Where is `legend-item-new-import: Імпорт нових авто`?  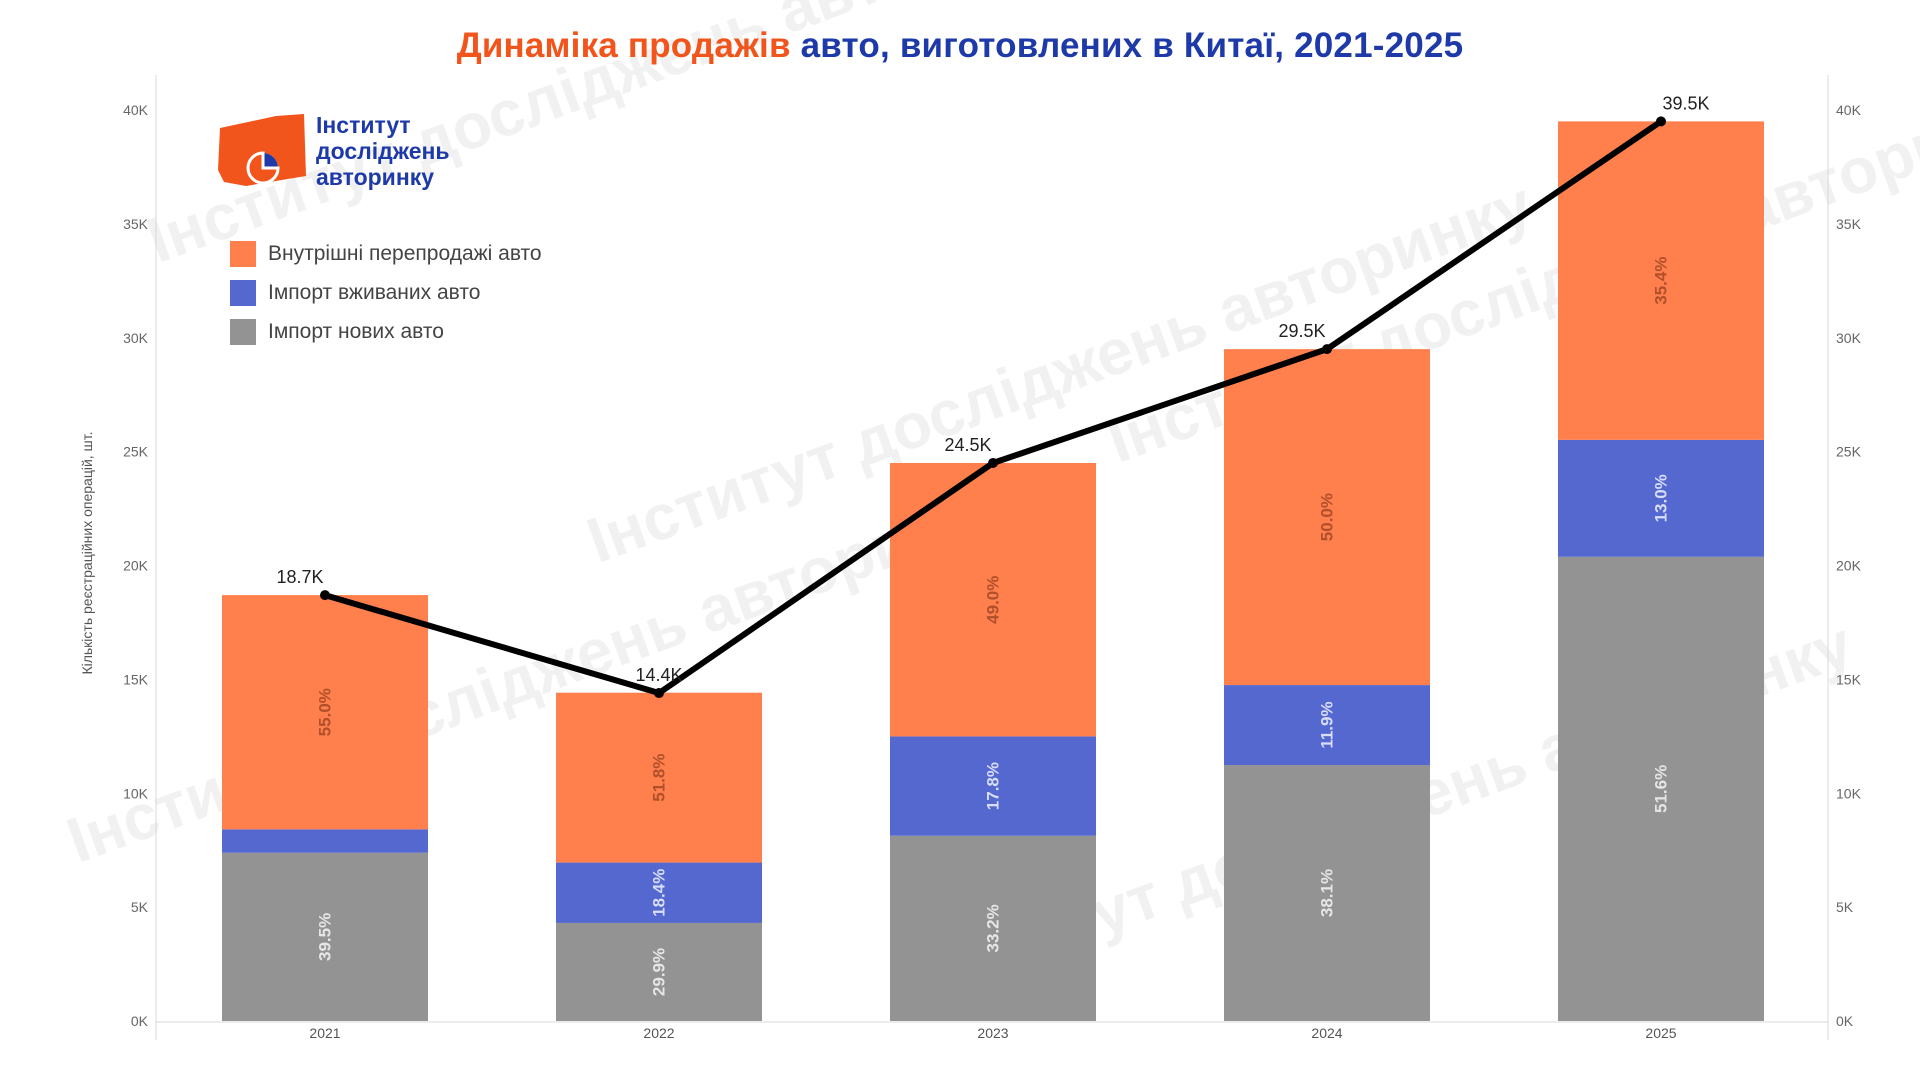
legend-item-new-import: Імпорт нових авто is located at coordinates (386, 331).